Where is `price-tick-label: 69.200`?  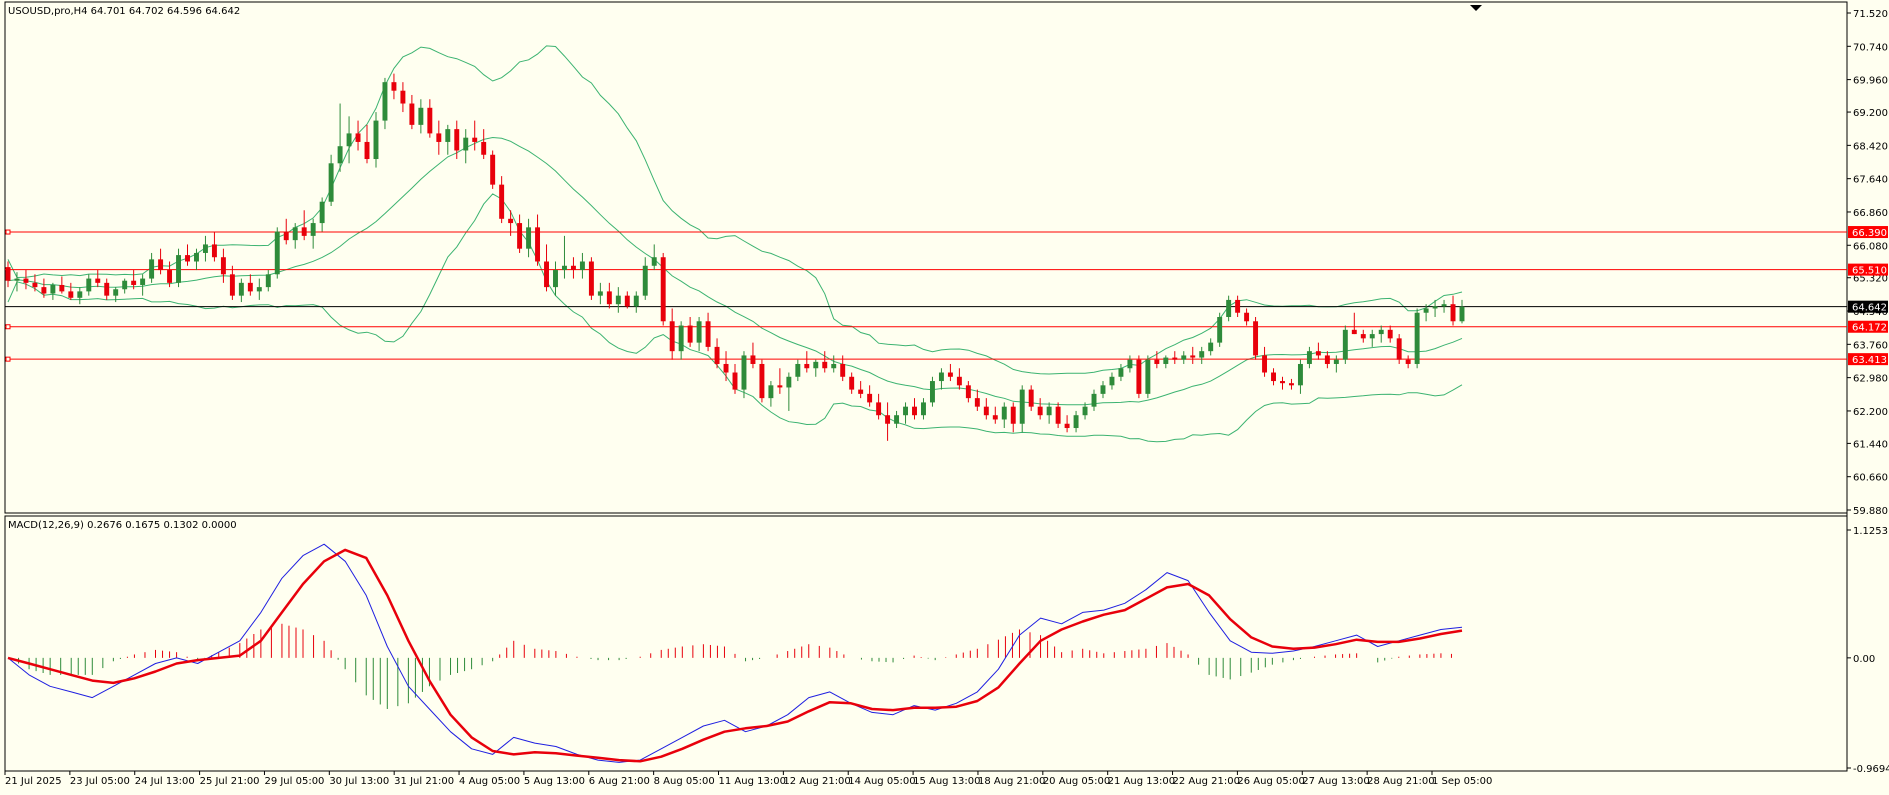
price-tick-label: 69.200 is located at coordinates (1870, 113).